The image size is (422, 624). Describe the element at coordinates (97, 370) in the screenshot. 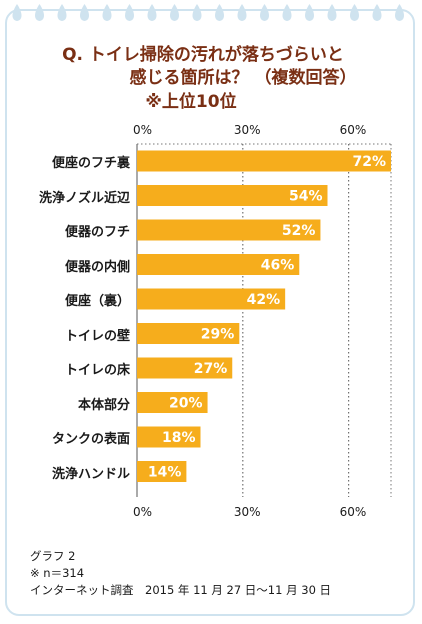

I see `category-label-6: トイレの床` at that location.